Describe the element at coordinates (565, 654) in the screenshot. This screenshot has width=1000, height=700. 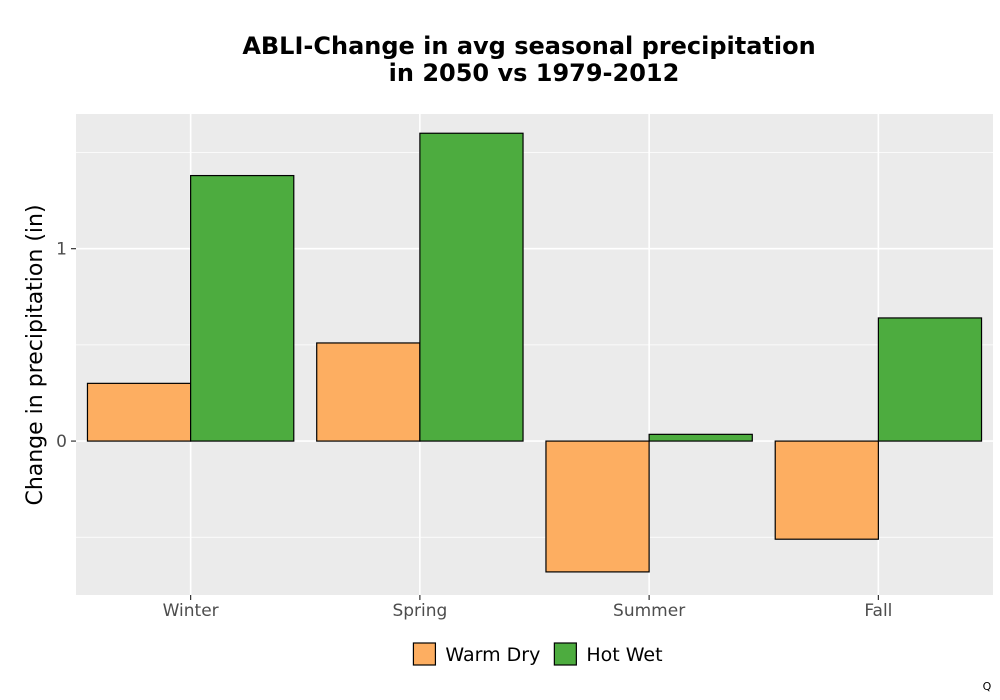
I see `legend-key-hot-wet` at that location.